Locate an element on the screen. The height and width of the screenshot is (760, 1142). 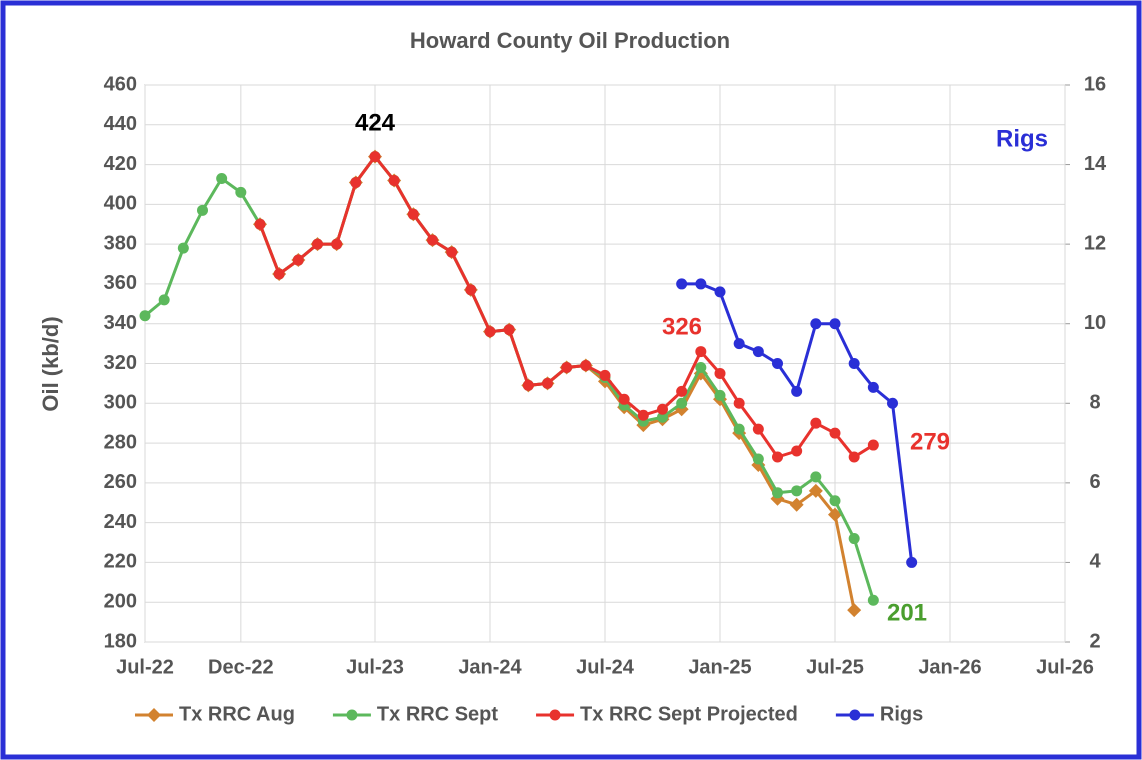
y-tick-label: 420 is located at coordinates (120, 164).